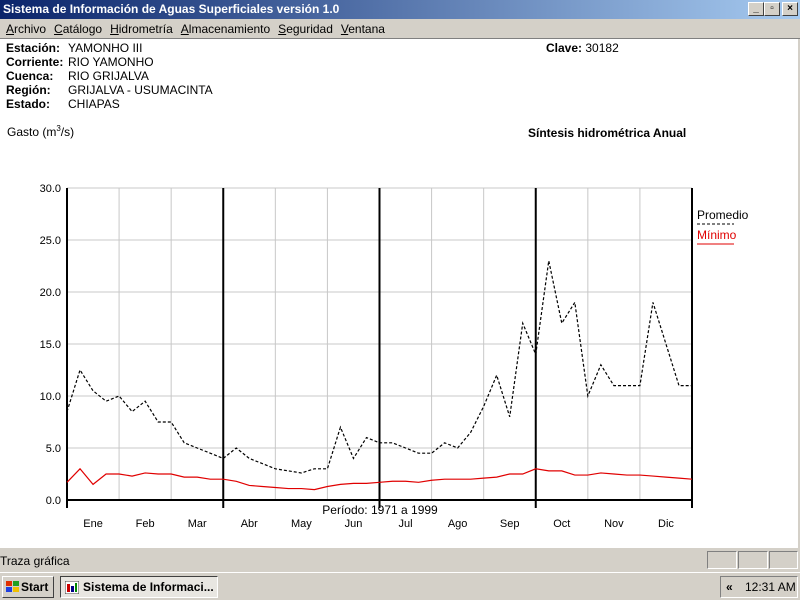 The width and height of the screenshot is (800, 600). What do you see at coordinates (67, 132) in the screenshot?
I see `y-axis-label-unit: /s)` at bounding box center [67, 132].